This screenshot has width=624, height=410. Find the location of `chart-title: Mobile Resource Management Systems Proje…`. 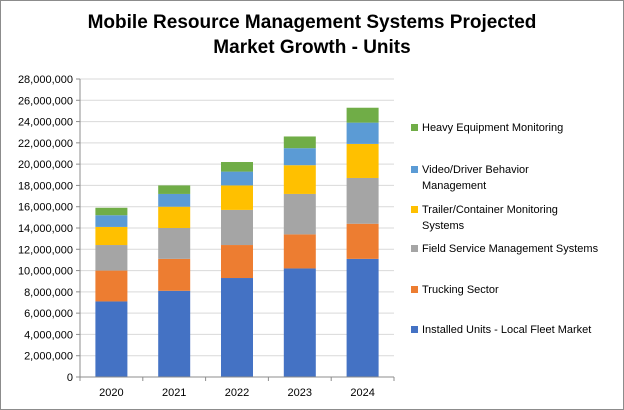

chart-title: Mobile Resource Management Systems Proje… is located at coordinates (312, 35).